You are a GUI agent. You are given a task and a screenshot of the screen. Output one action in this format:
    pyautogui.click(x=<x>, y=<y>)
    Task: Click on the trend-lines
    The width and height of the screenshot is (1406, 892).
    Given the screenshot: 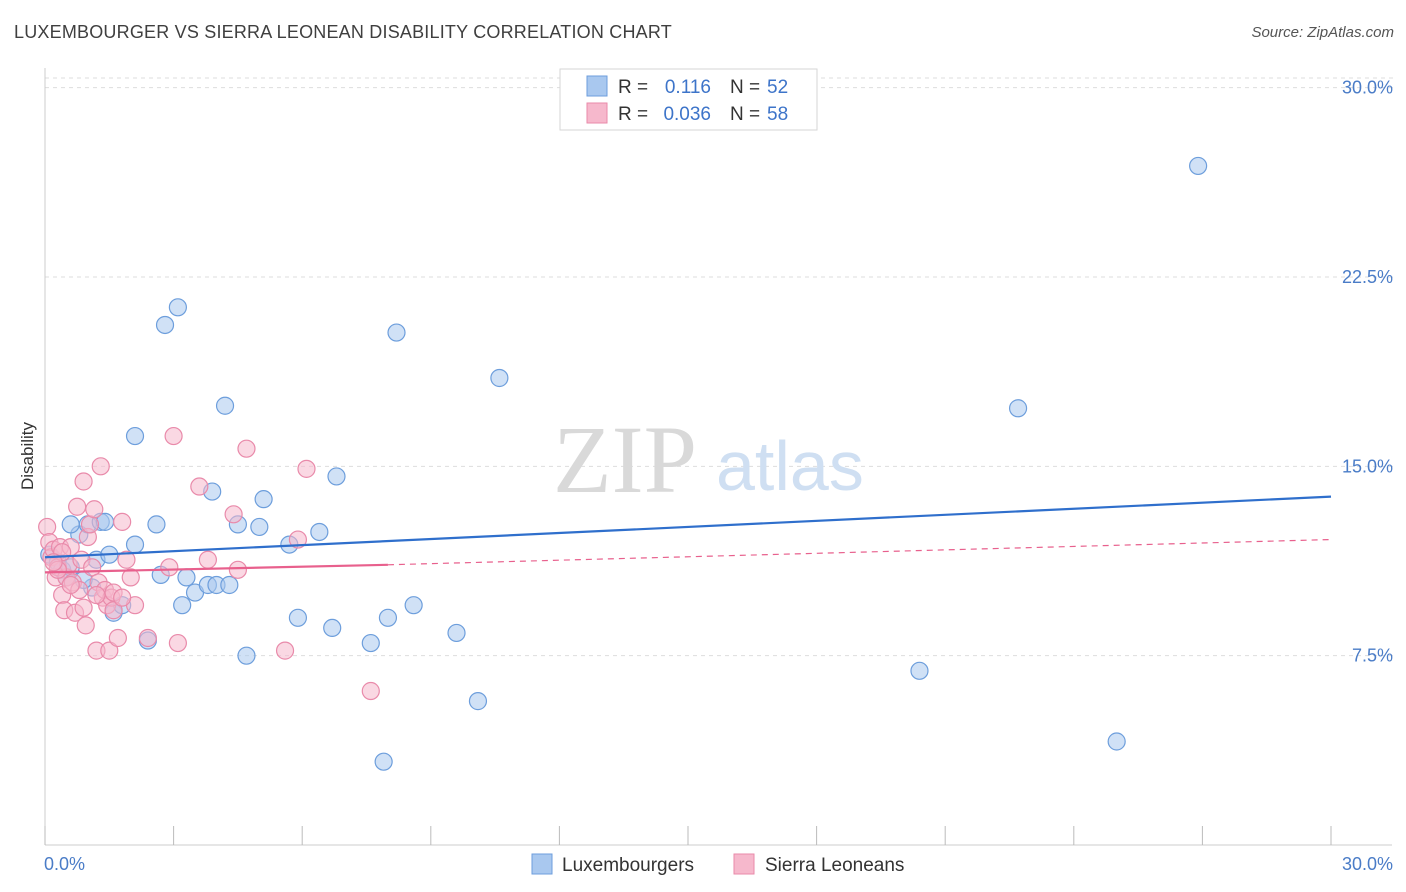 What is the action you would take?
    pyautogui.click(x=688, y=534)
    